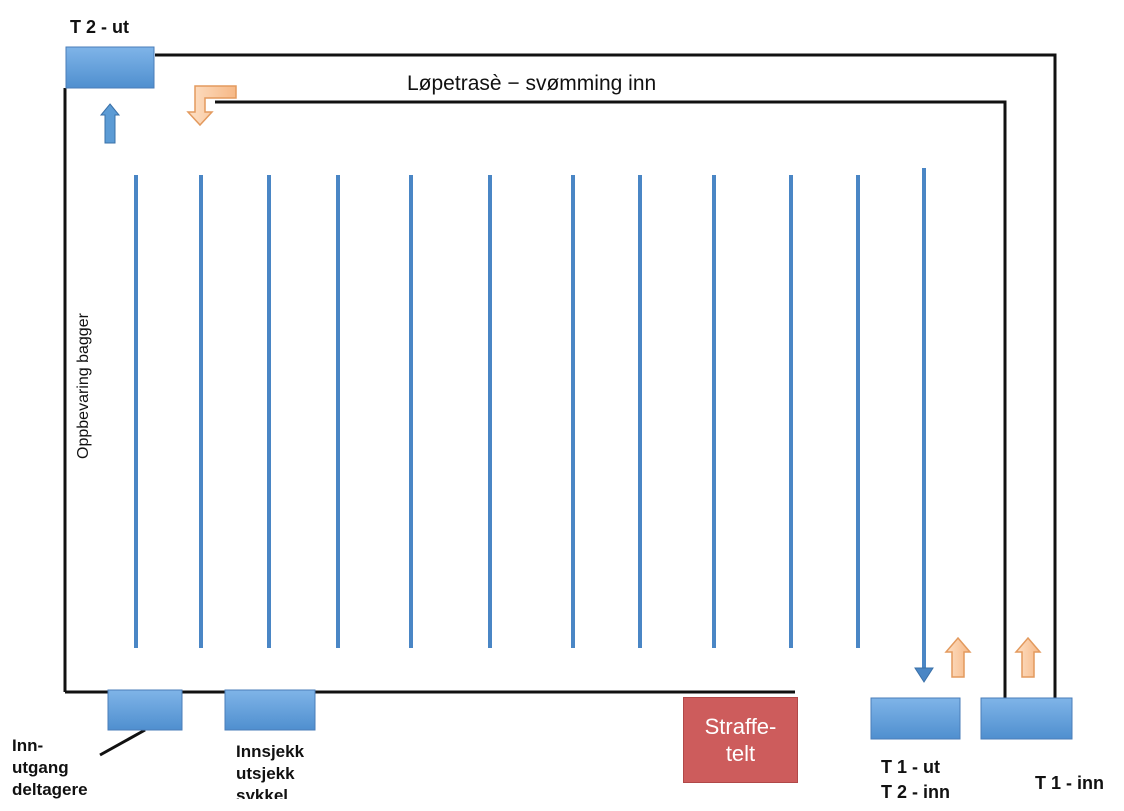 The width and height of the screenshot is (1124, 811). What do you see at coordinates (270, 751) in the screenshot?
I see `bike-check-label-line: Innsjekk` at bounding box center [270, 751].